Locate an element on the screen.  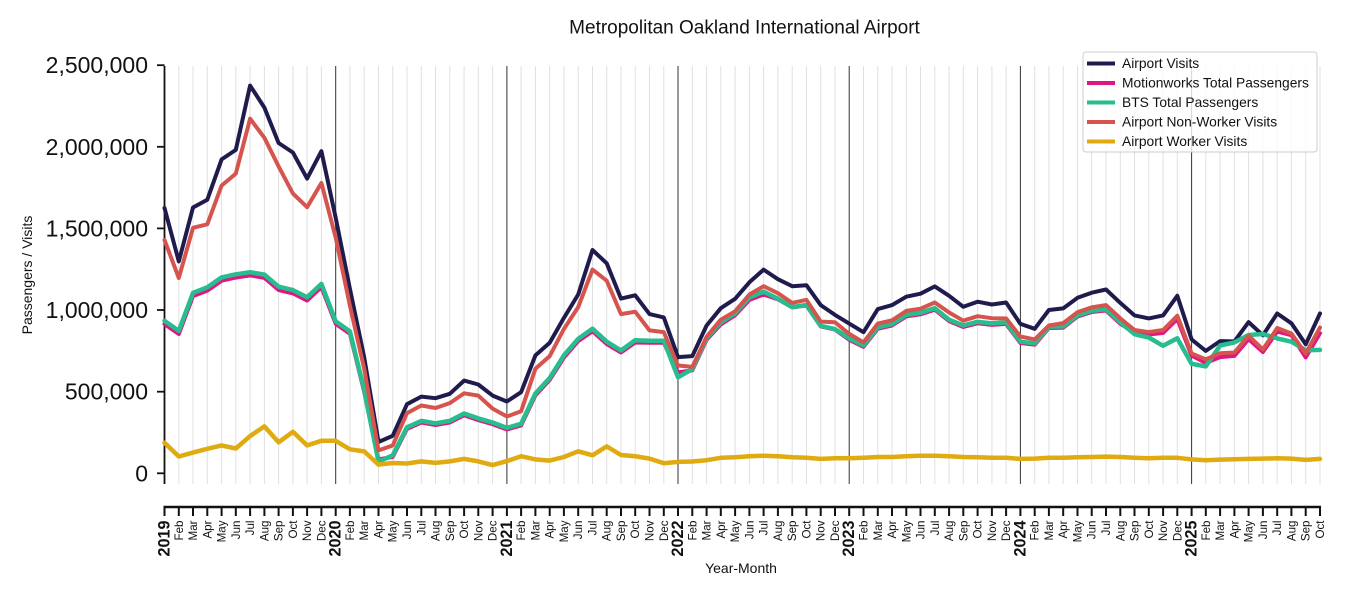
svg-text: Year-Month is located at coordinates (741, 568).